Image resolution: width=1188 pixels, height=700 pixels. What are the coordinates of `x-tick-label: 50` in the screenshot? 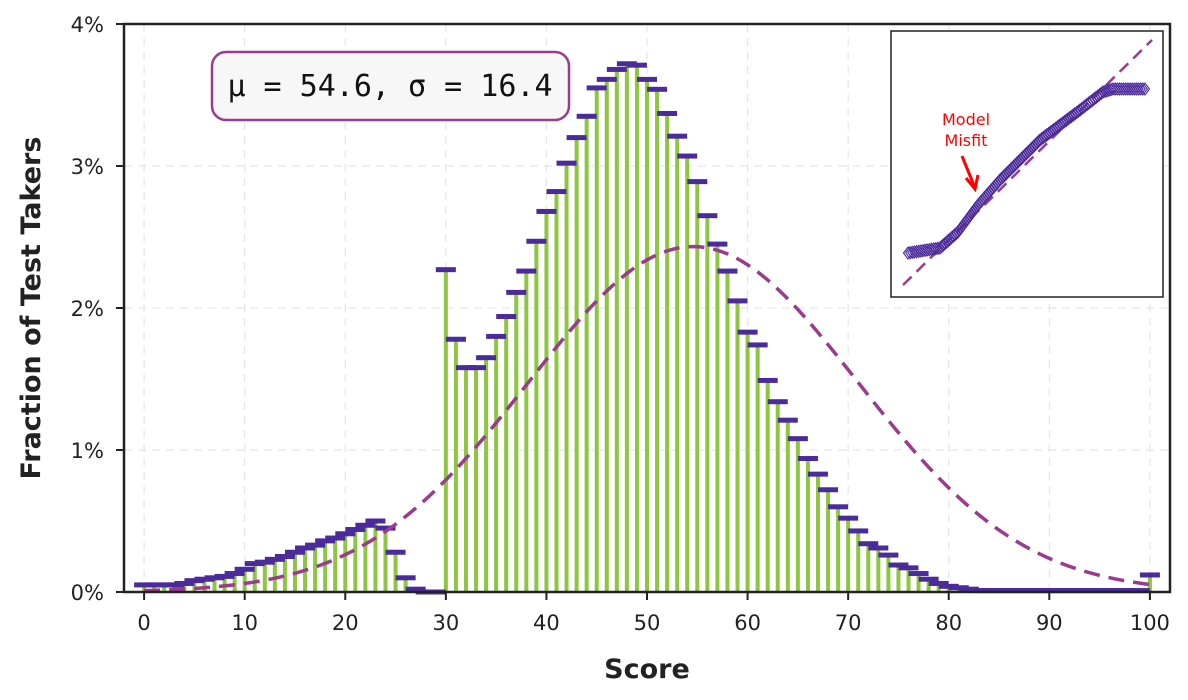 It's located at (647, 623).